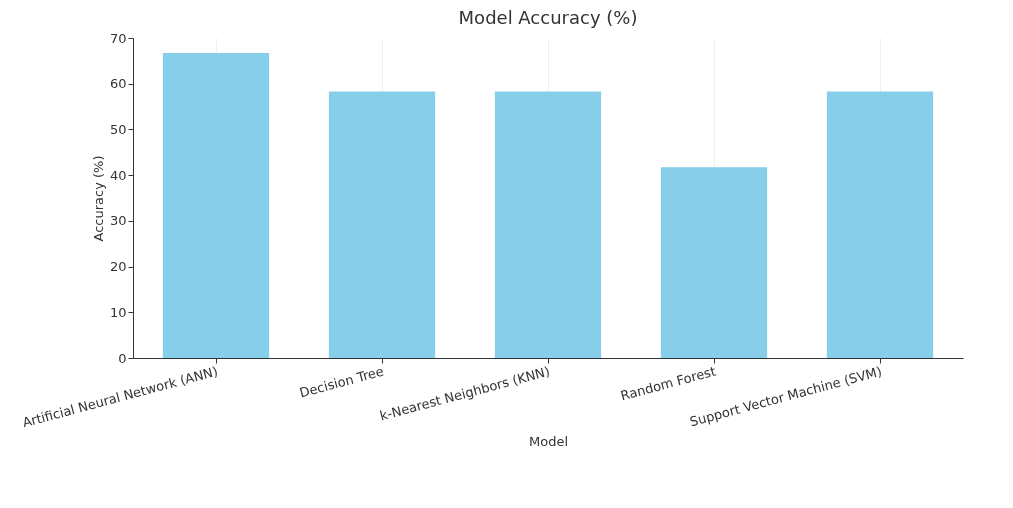 The width and height of the screenshot is (1013, 508). Describe the element at coordinates (341, 382) in the screenshot. I see `x-tick-label: Decision Tree` at that location.